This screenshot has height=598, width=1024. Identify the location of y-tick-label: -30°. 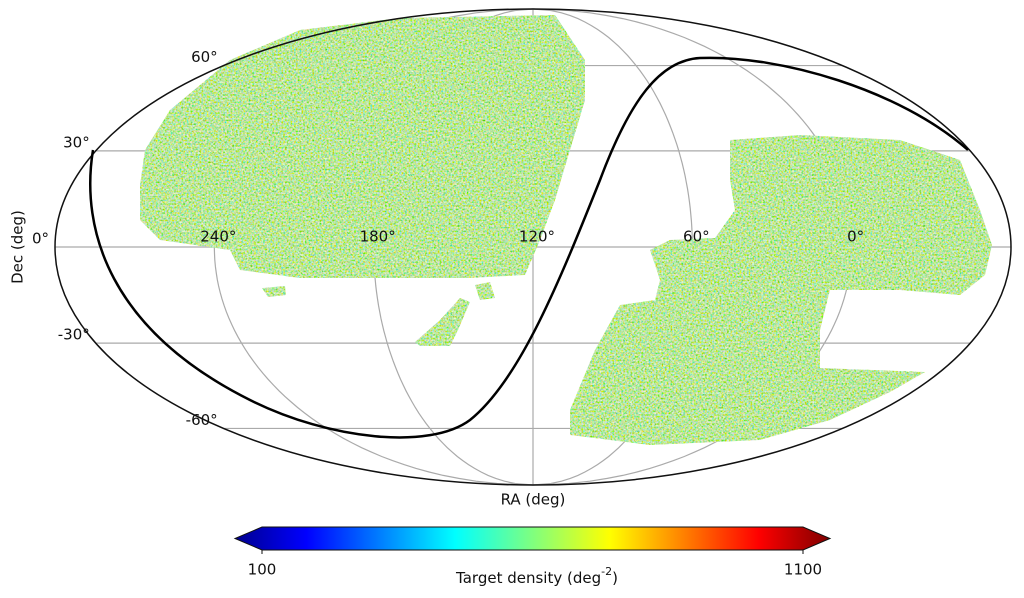
(74, 335).